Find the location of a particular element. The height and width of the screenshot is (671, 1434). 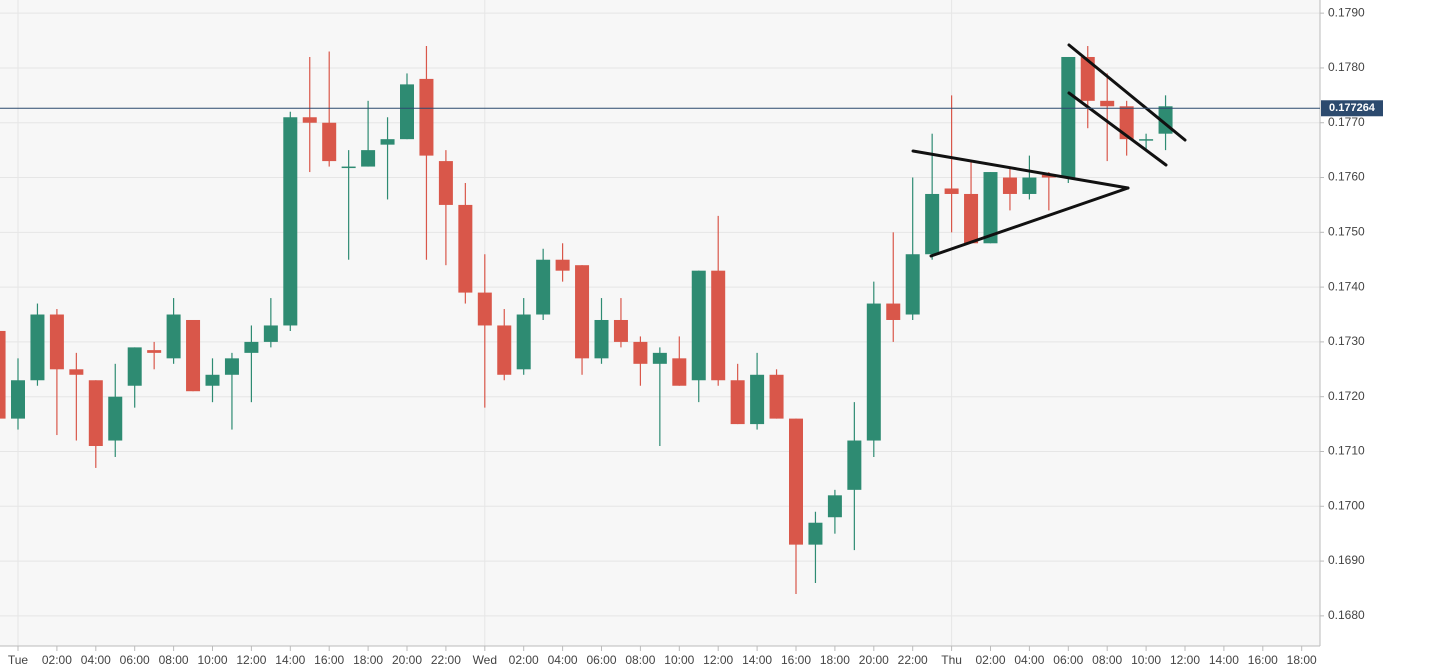

y-tick-label: 0.1790 is located at coordinates (1346, 12).